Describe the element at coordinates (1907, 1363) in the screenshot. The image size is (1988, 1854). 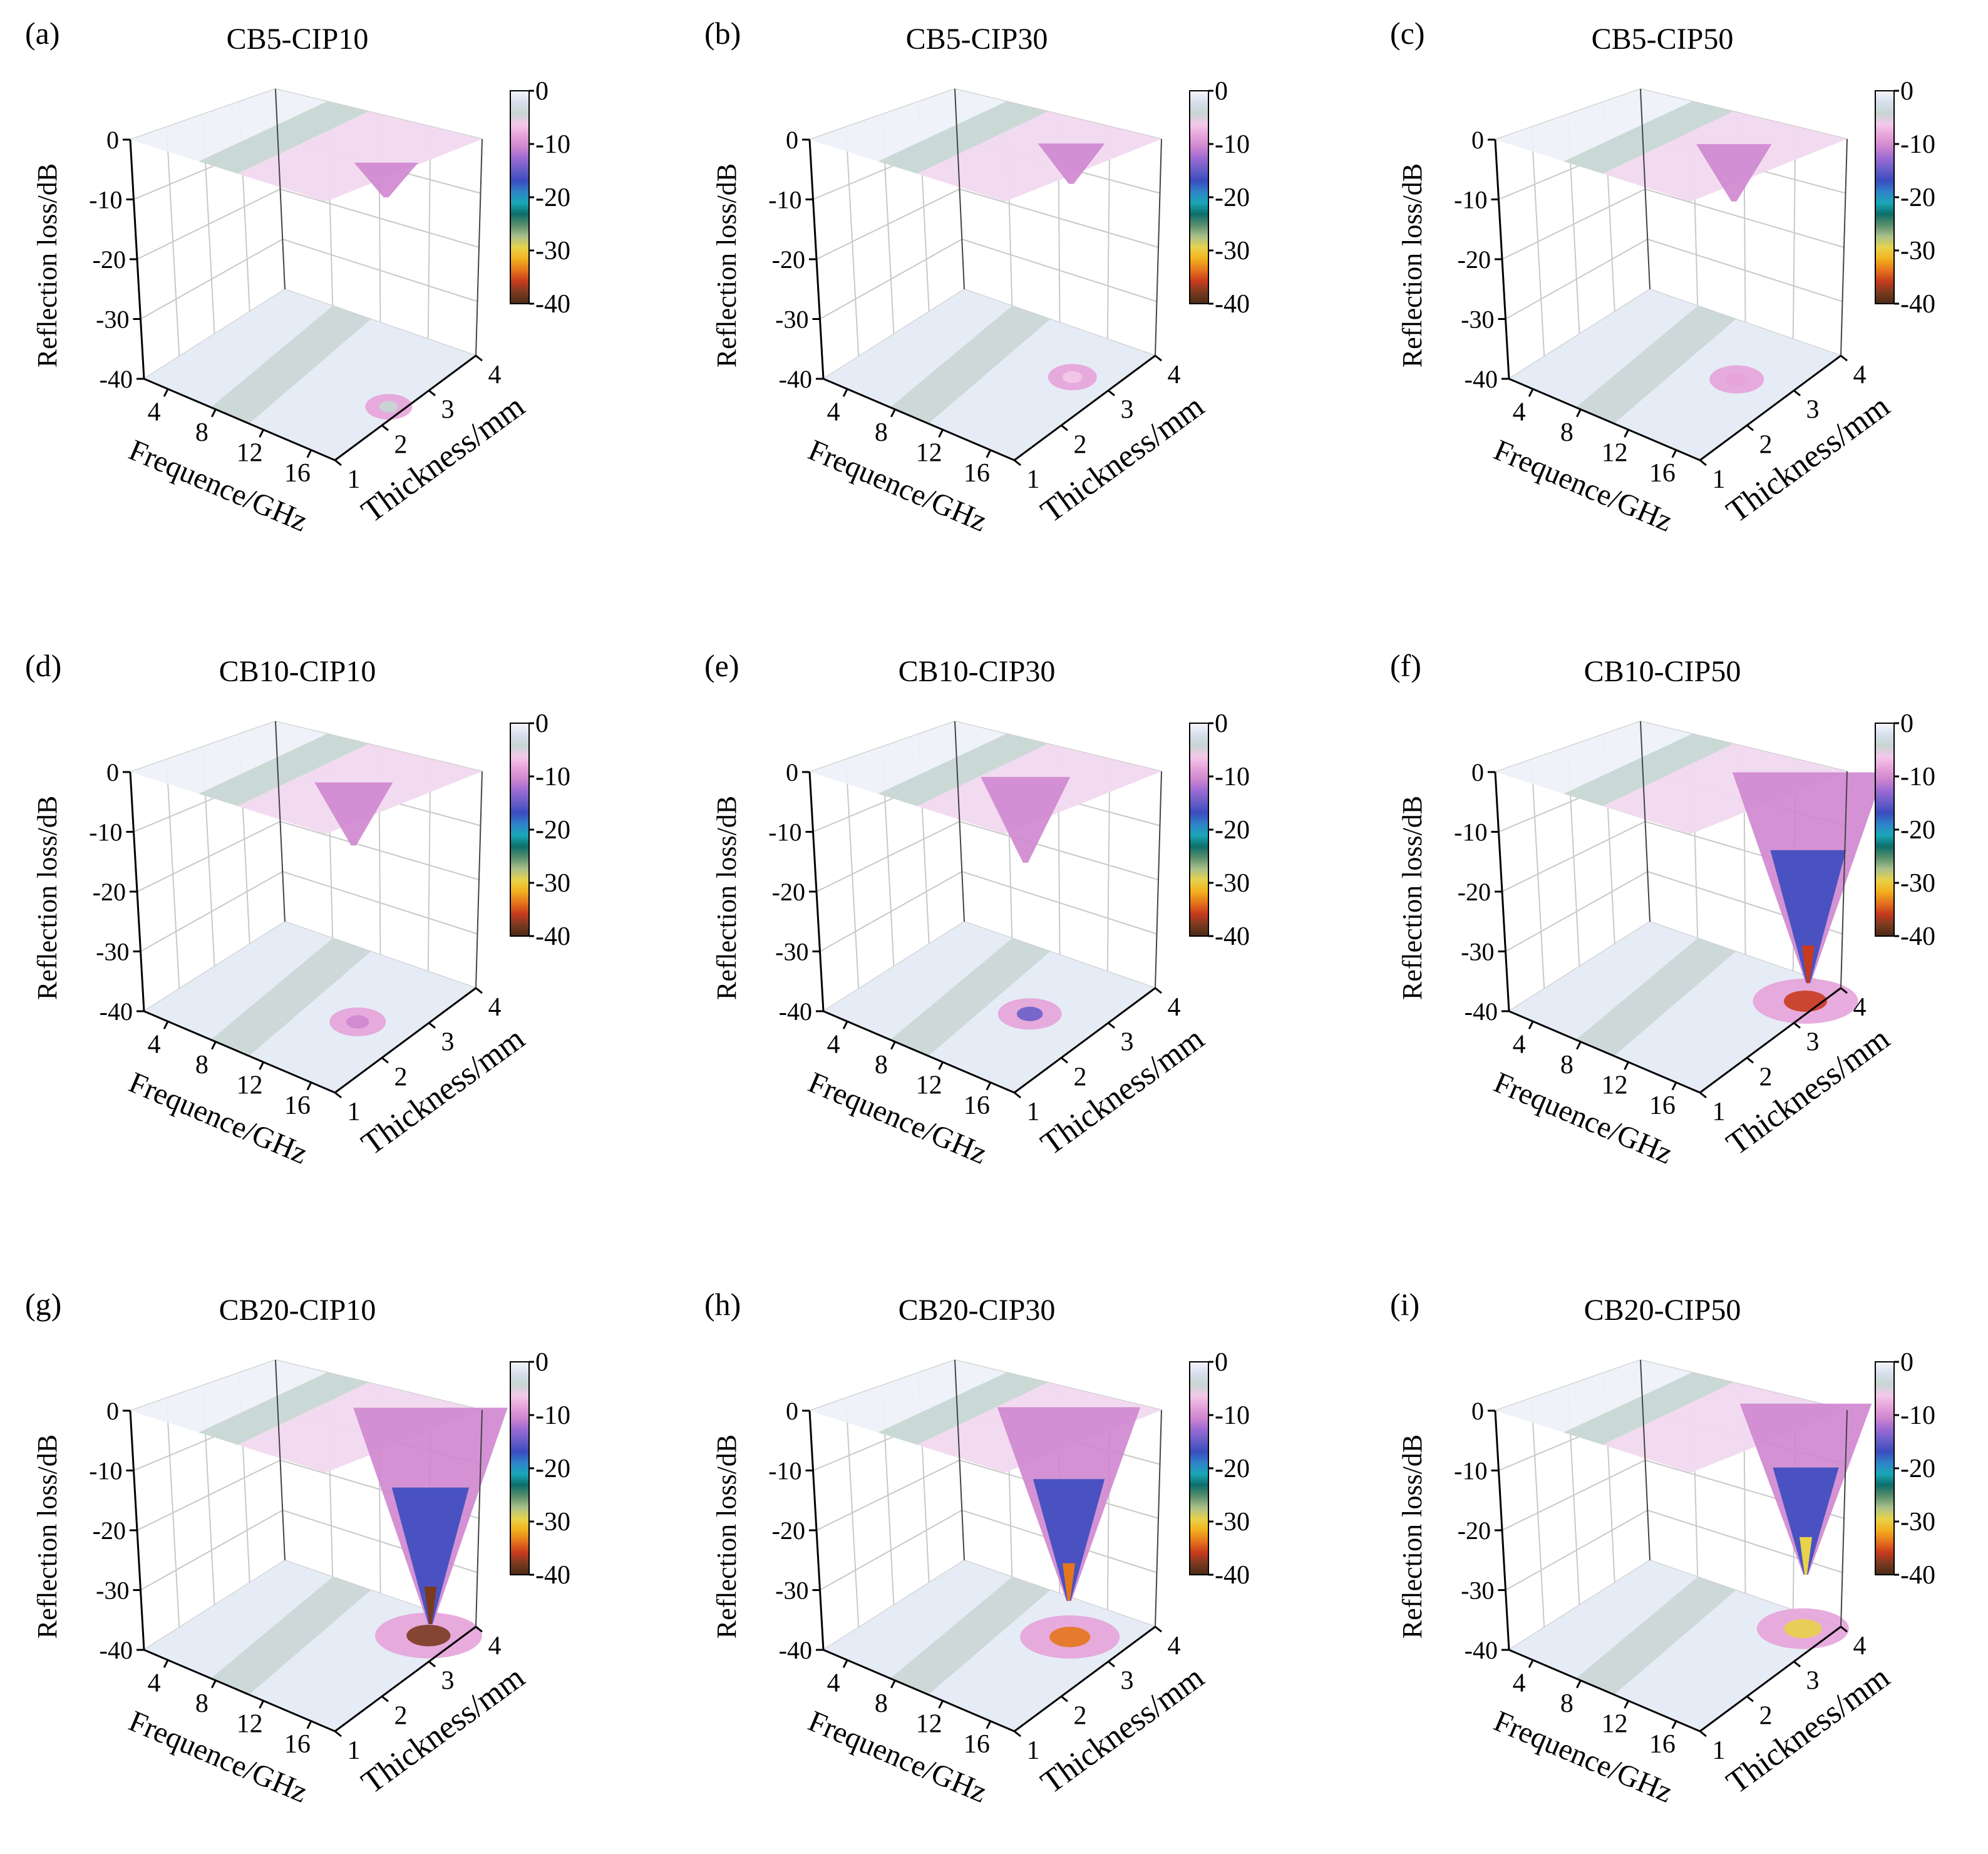
I see `colorbar-tick-label: 0` at that location.